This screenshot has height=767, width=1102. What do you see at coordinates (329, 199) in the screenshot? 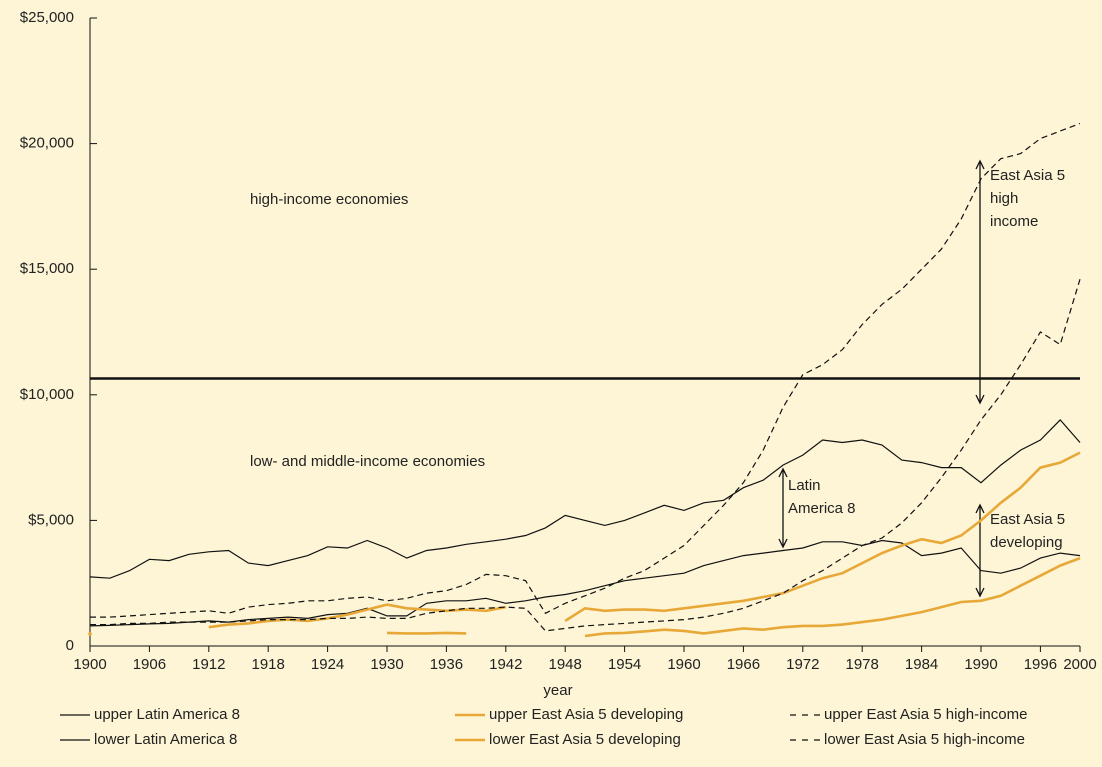
I see `annotation: high-income economies` at bounding box center [329, 199].